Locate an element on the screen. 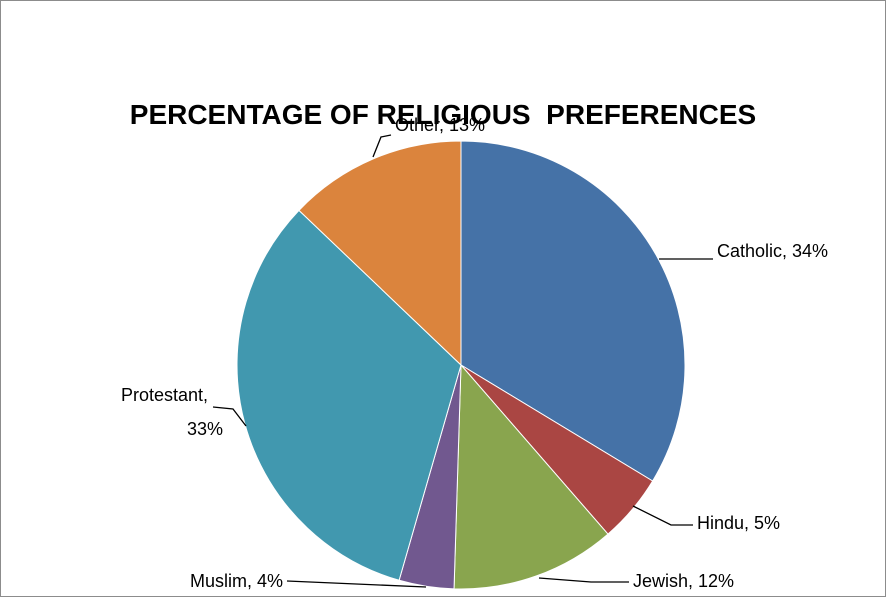 Image resolution: width=886 pixels, height=597 pixels. slice-label-hindu: Hindu, 5% is located at coordinates (738, 523).